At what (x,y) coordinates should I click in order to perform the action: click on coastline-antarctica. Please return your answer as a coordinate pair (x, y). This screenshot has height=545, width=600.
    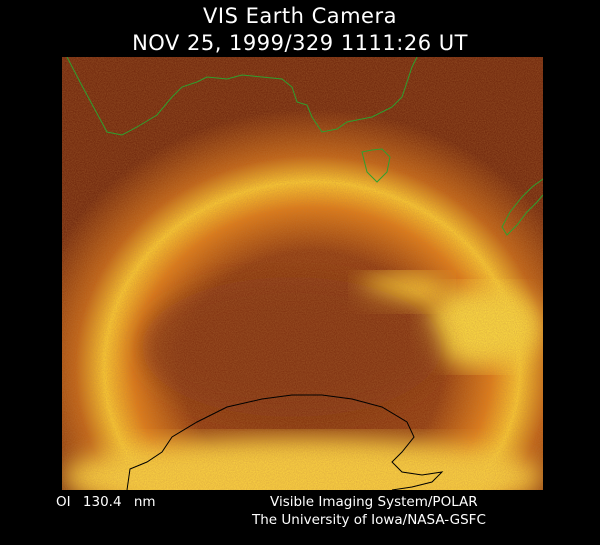
    Looking at the image, I should click on (285, 442).